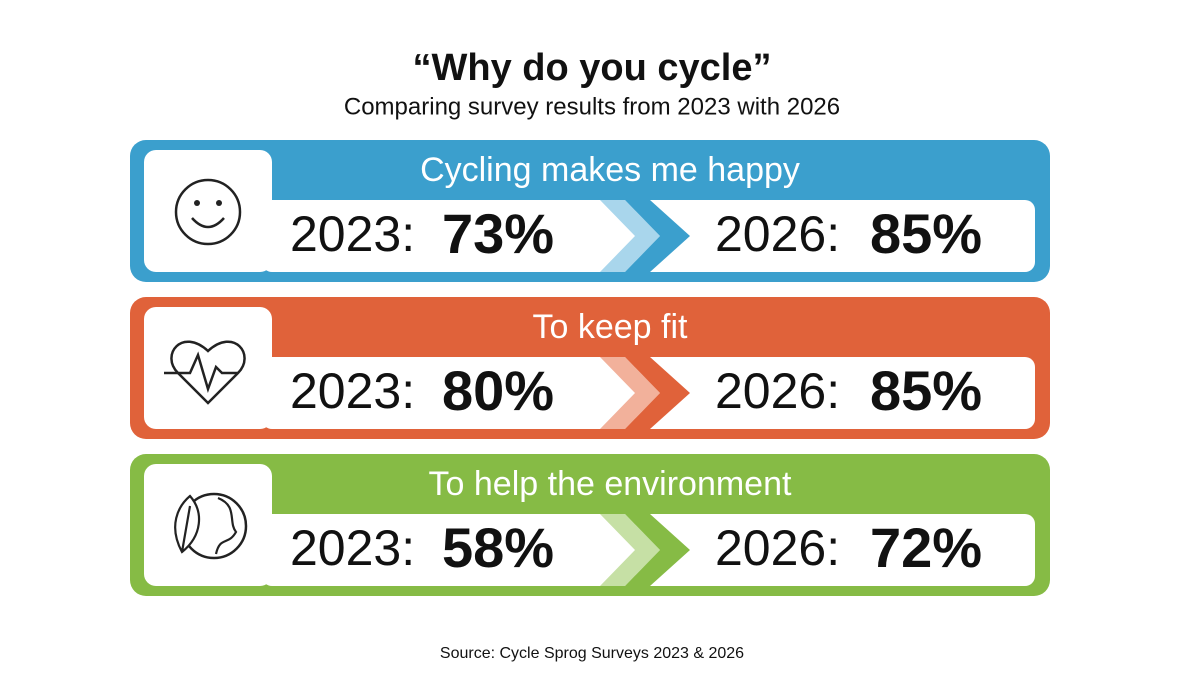 This screenshot has width=1184, height=678. Describe the element at coordinates (498, 390) in the screenshot. I see `before-value: 80%` at that location.